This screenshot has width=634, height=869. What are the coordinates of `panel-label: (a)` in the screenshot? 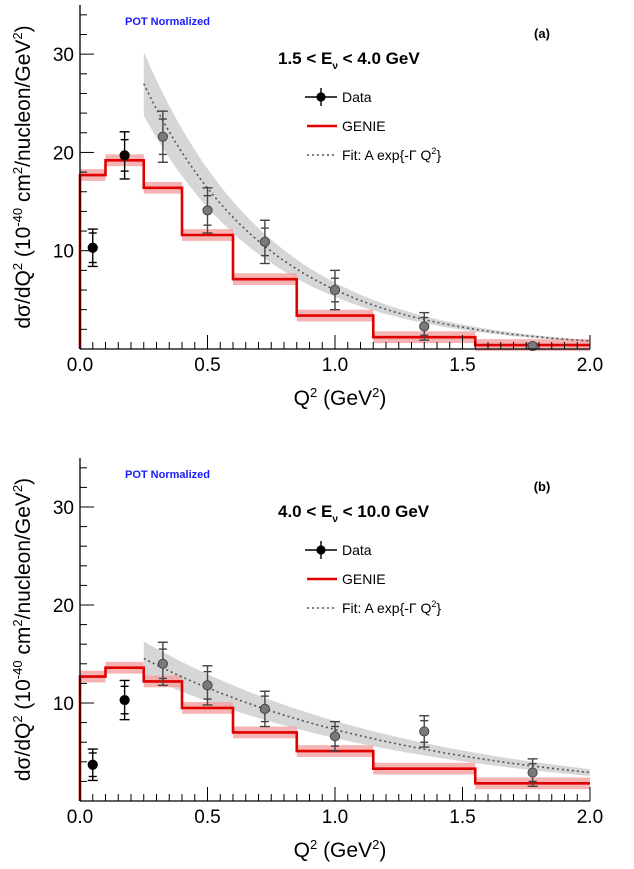 It's located at (542, 33).